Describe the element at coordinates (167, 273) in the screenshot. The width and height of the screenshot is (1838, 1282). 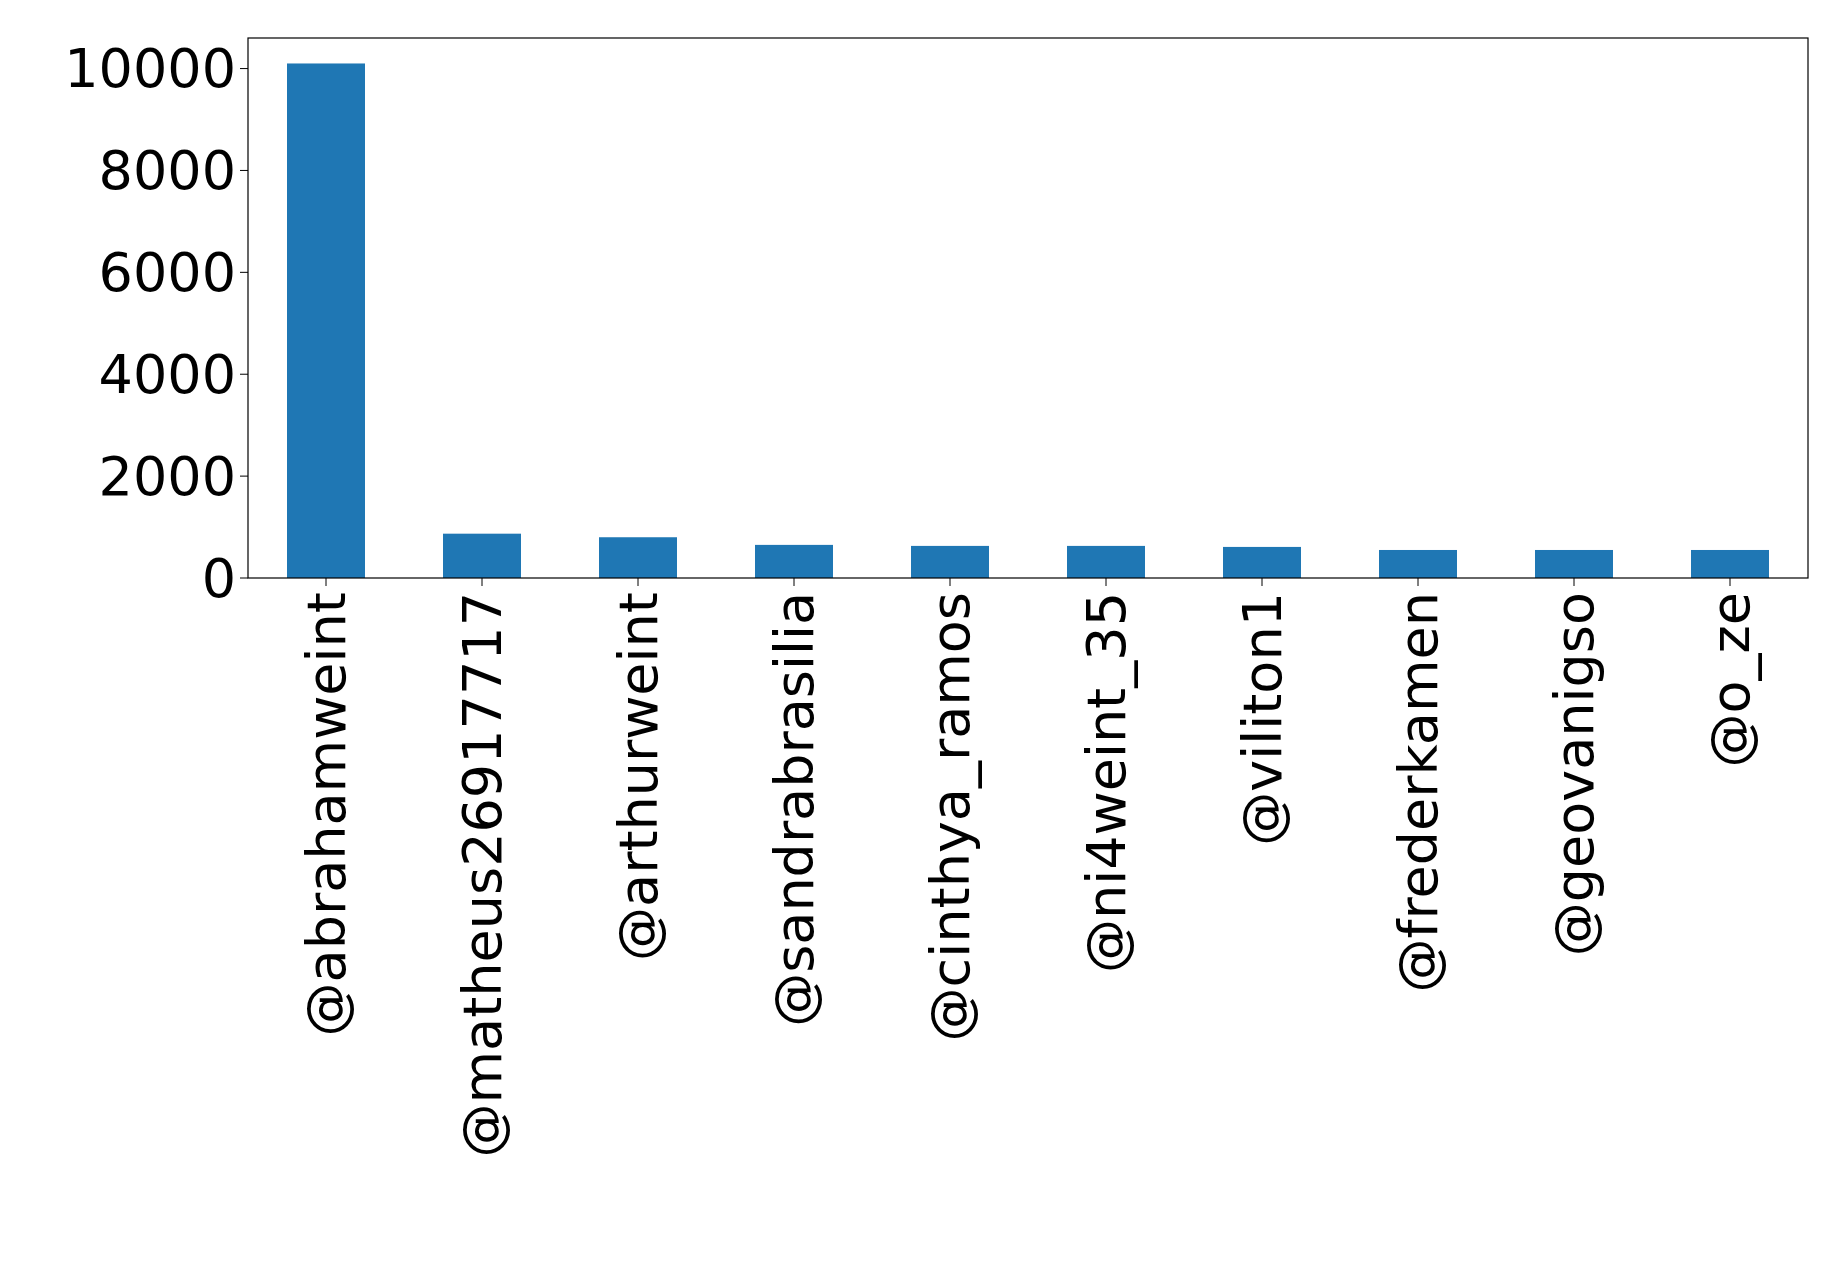
I see `y-tick-label: 6000` at that location.